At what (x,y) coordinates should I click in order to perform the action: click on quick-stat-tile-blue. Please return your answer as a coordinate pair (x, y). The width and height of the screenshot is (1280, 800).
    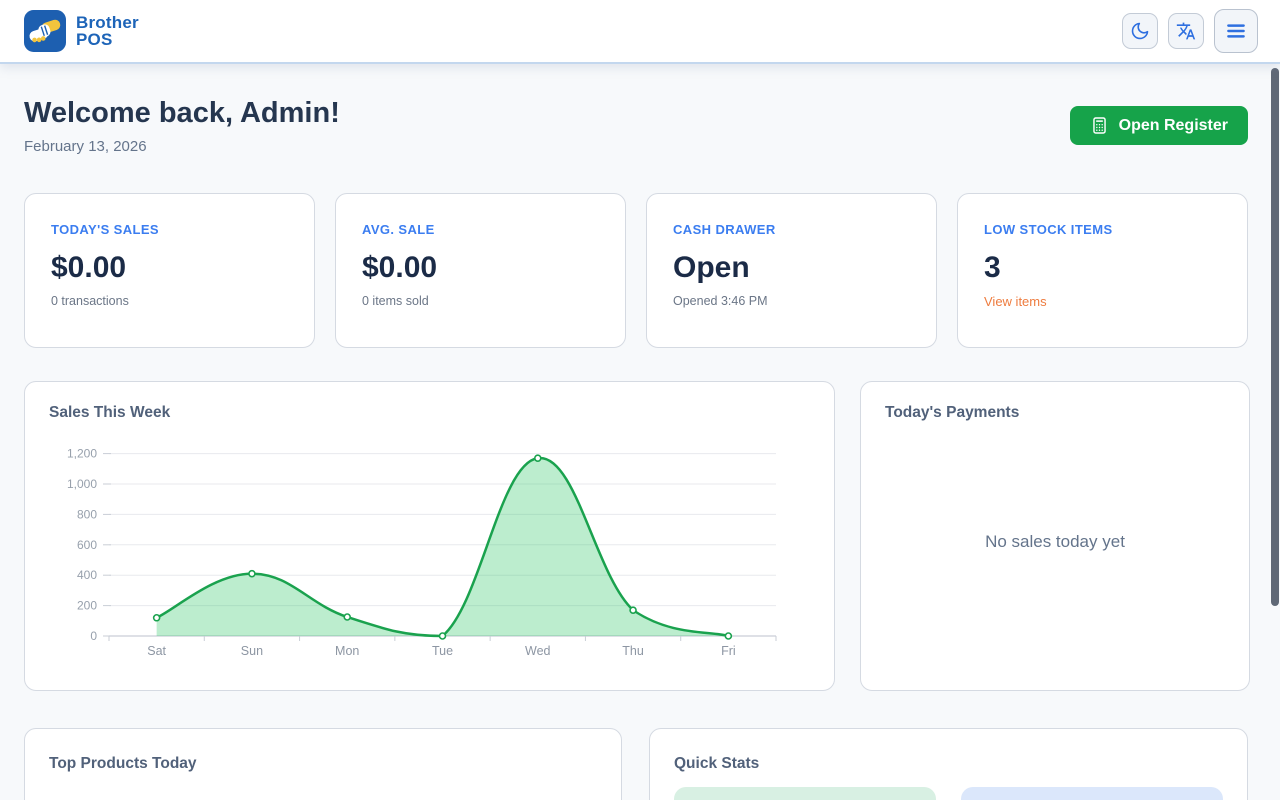
    Looking at the image, I should click on (1092, 793).